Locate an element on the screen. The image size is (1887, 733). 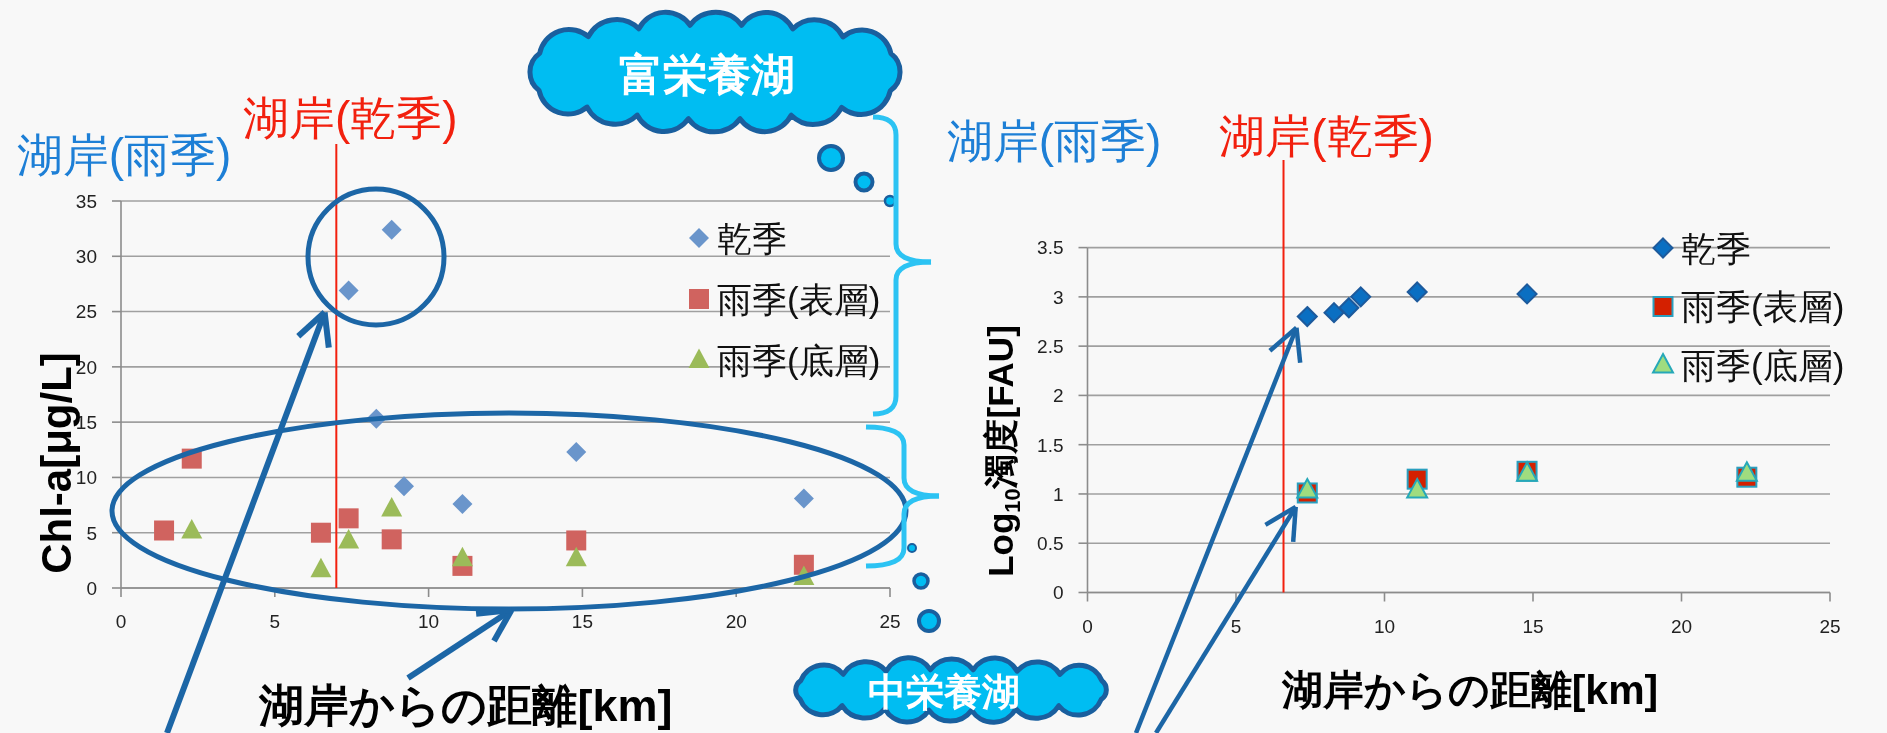
y-tick-label: 2 is located at coordinates (1058, 396).